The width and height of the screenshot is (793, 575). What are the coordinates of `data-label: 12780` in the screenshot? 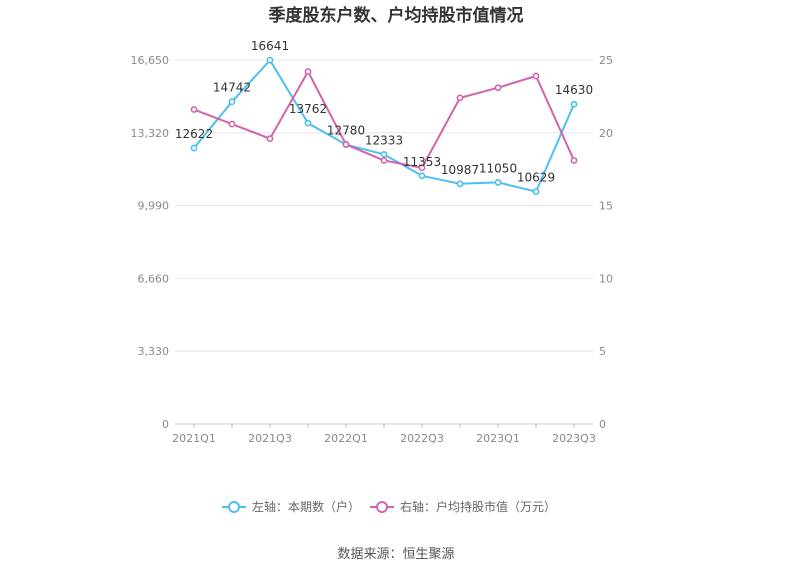 It's located at (346, 131).